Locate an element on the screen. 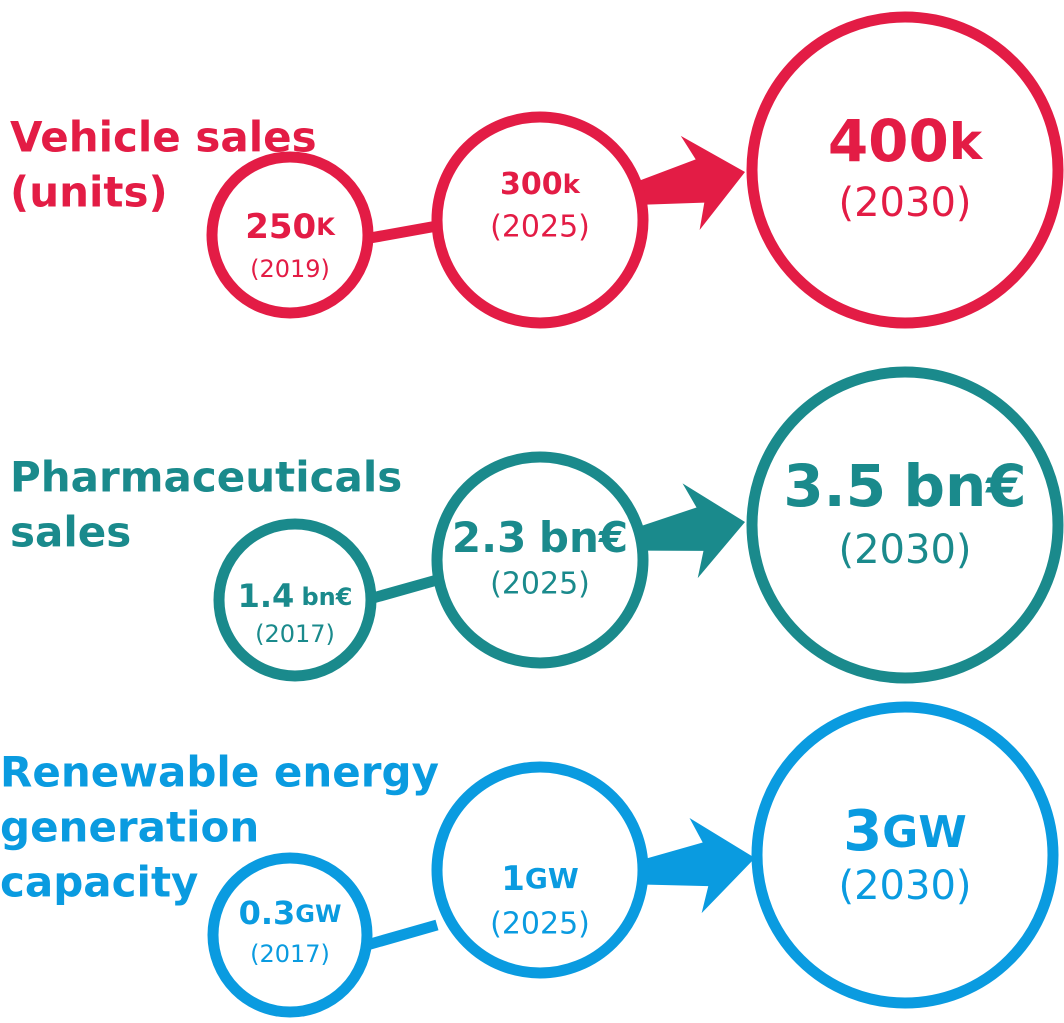  value: 300 is located at coordinates (531, 184).